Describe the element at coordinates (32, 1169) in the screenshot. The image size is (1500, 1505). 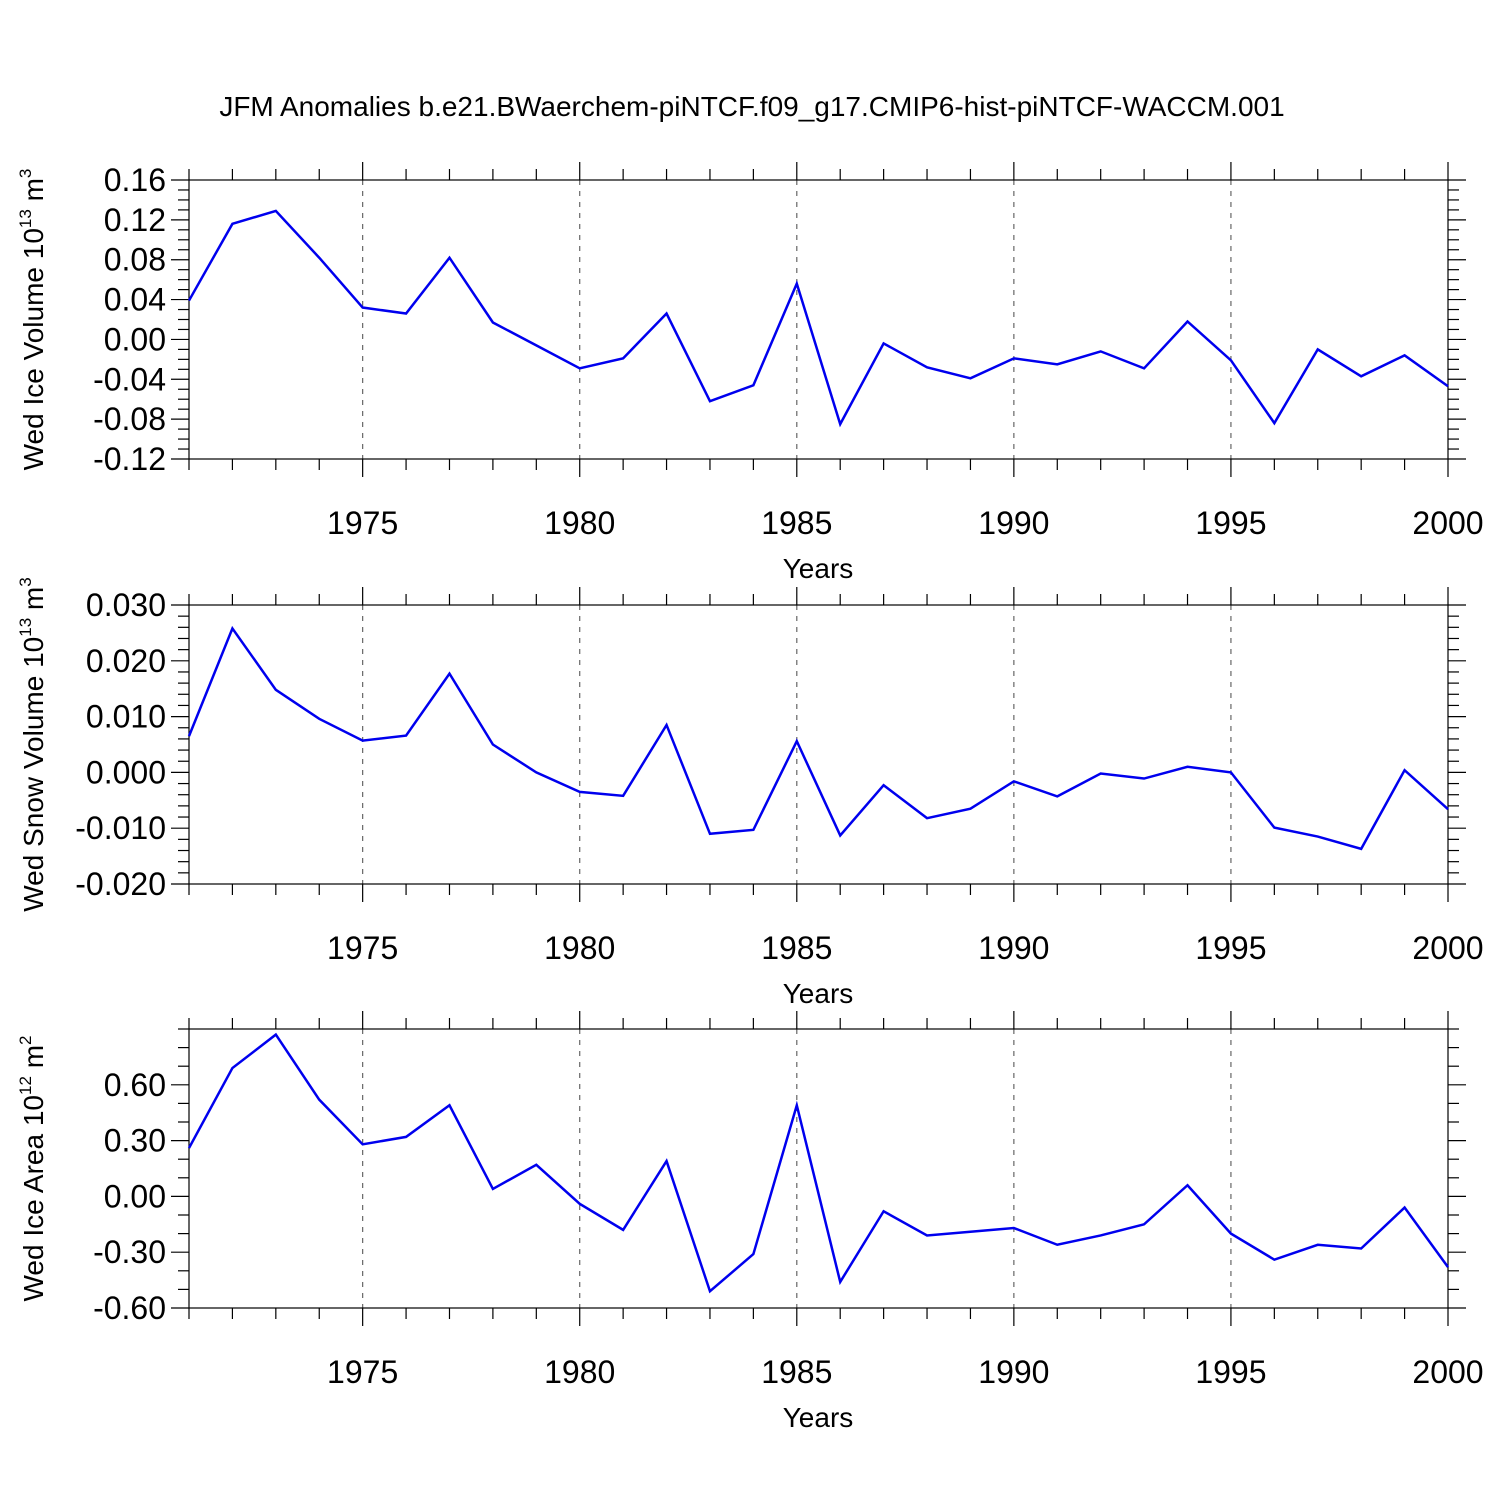
I see `y-axis-label: Wed Ice Area 1012 m2` at that location.